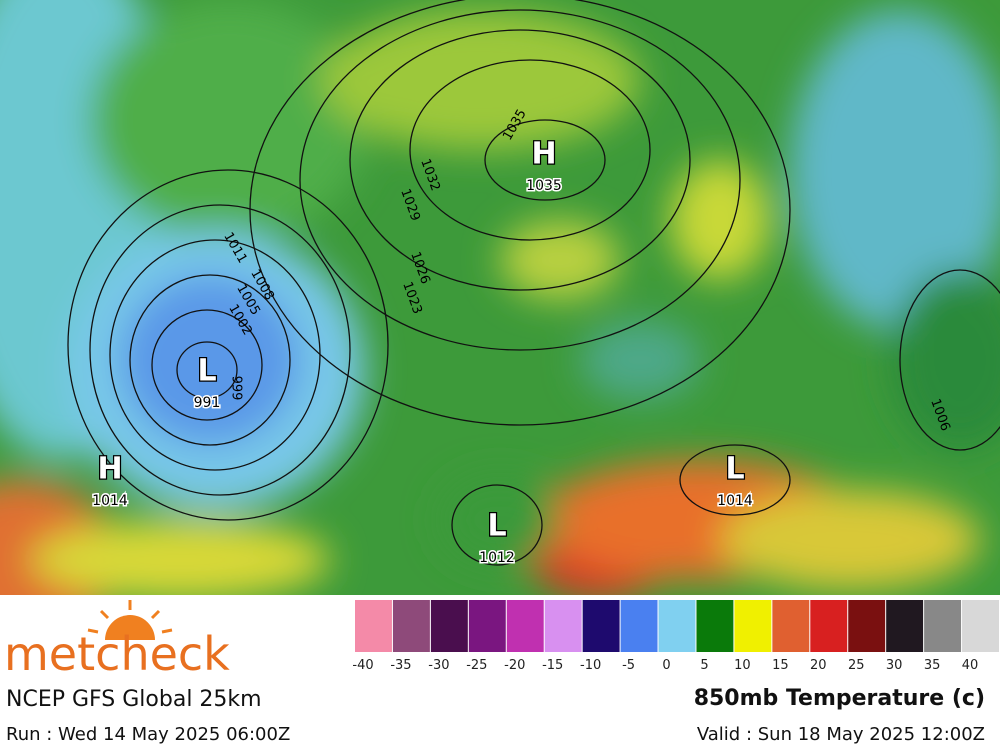 This screenshot has width=1000, height=753. Describe the element at coordinates (818, 665) in the screenshot. I see `legend-tick-label: 20` at that location.